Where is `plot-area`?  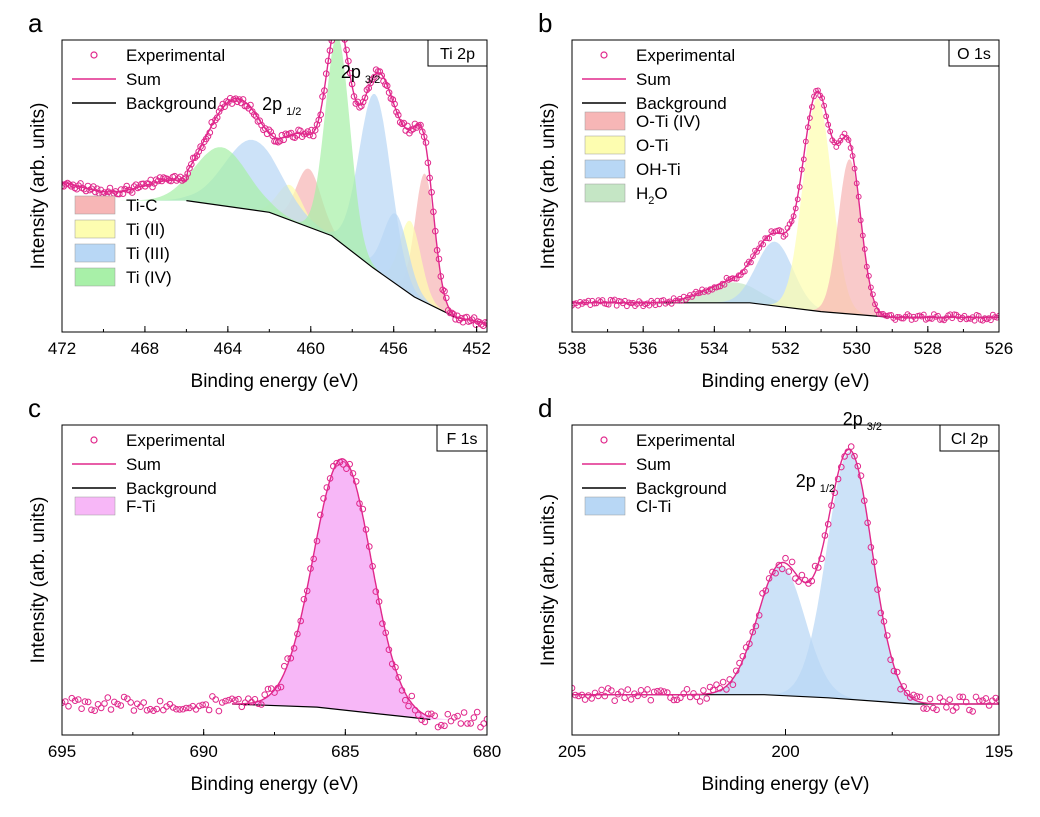 plot-area is located at coordinates (785, 579).